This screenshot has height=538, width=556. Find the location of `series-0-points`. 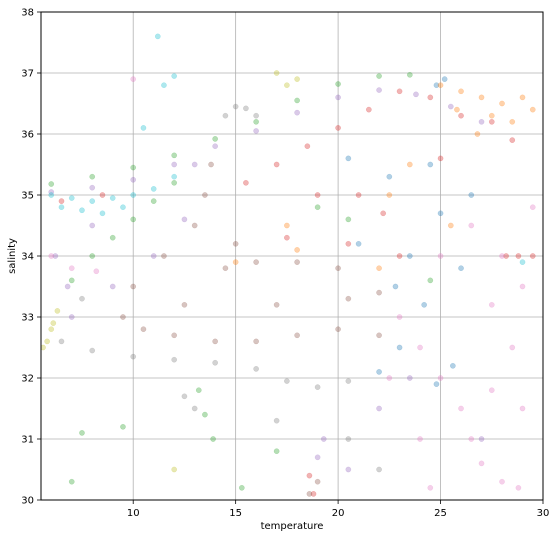

series-0-points is located at coordinates (410, 231).